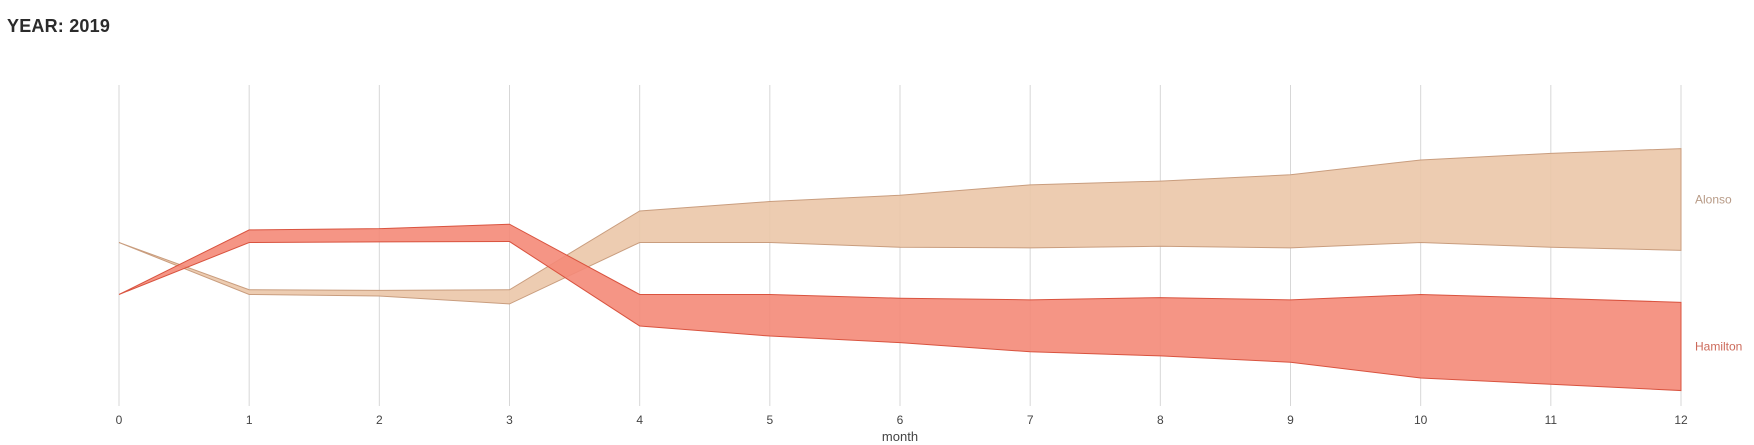 Image resolution: width=1754 pixels, height=445 pixels. Describe the element at coordinates (900, 436) in the screenshot. I see `x-axis-title: month` at that location.